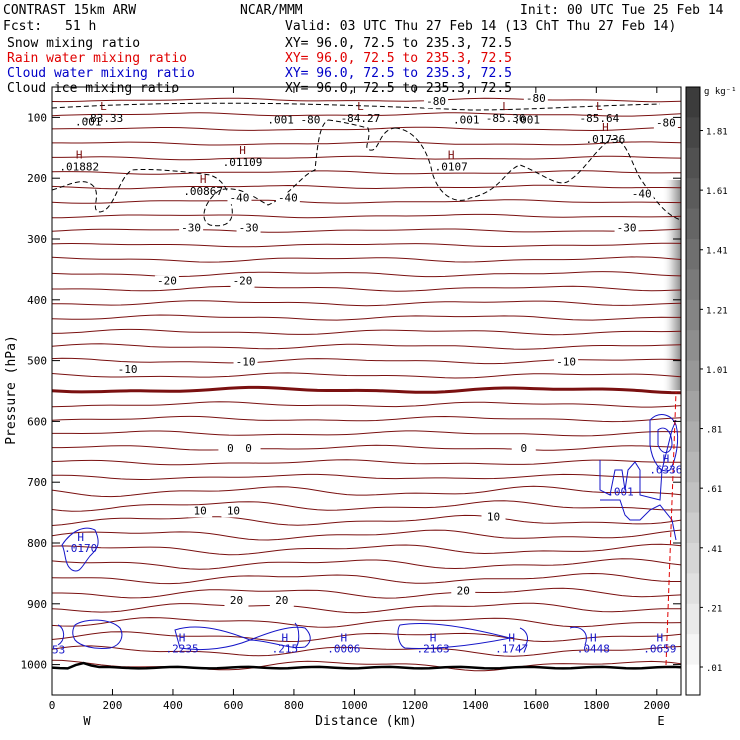 The height and width of the screenshot is (740, 740). Describe the element at coordinates (101, 73) in the screenshot. I see `field-name-cloud-water: Cloud water mixing ratio` at that location.